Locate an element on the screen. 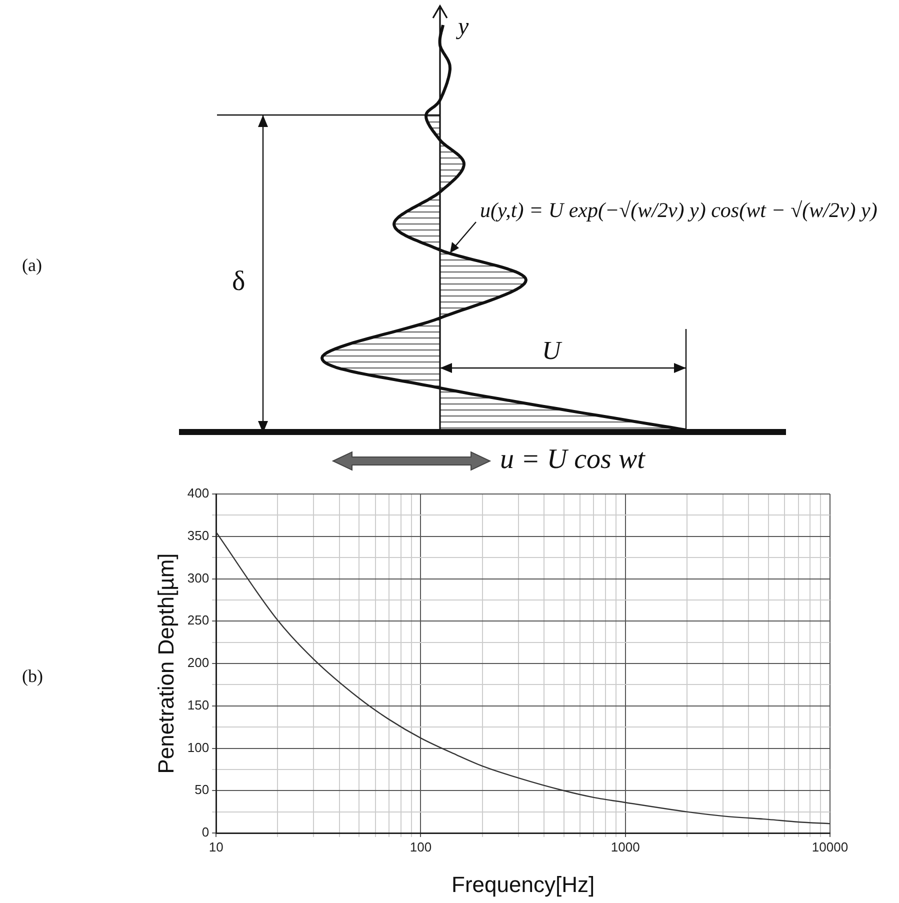 This screenshot has width=899, height=903. y-tick-label: 350 is located at coordinates (198, 535).